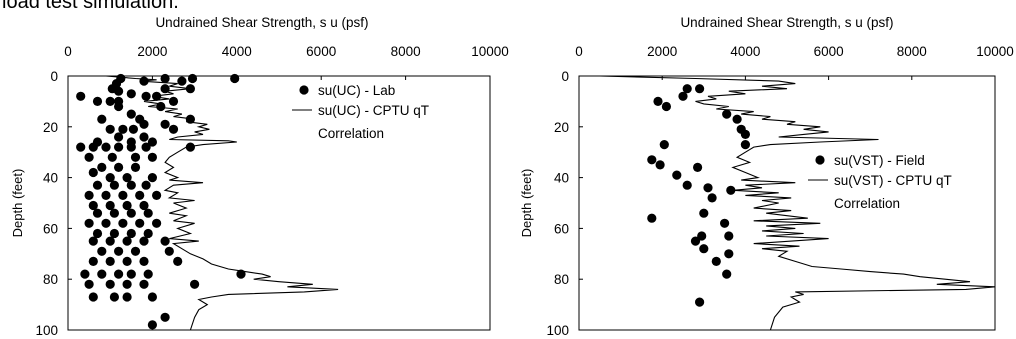 The image size is (1016, 339). Describe the element at coordinates (356, 90) in the screenshot. I see `legend-label: su(UC) - Lab` at that location.